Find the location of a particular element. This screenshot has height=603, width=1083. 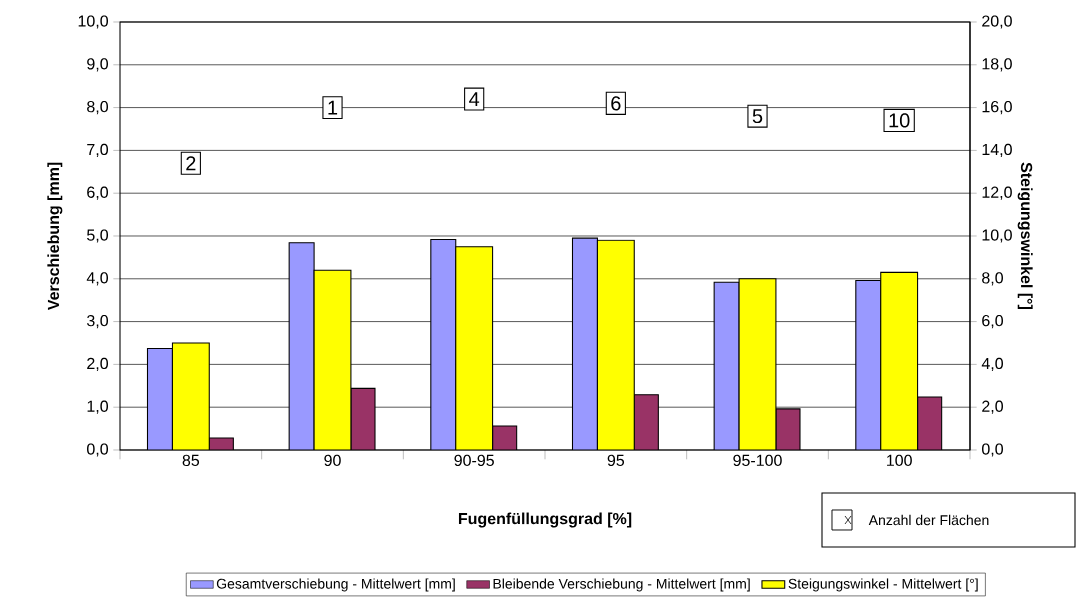

y2-tick-label: 12,0 is located at coordinates (997, 193).